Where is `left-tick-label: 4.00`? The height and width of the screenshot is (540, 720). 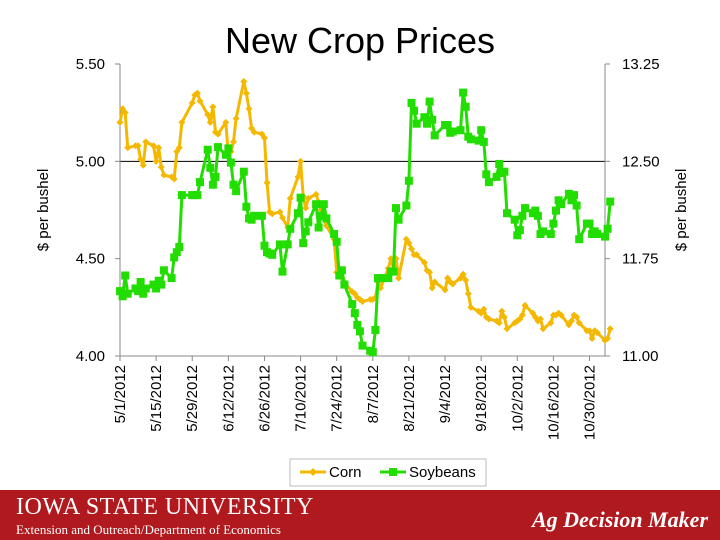
left-tick-label: 4.00 is located at coordinates (90, 356).